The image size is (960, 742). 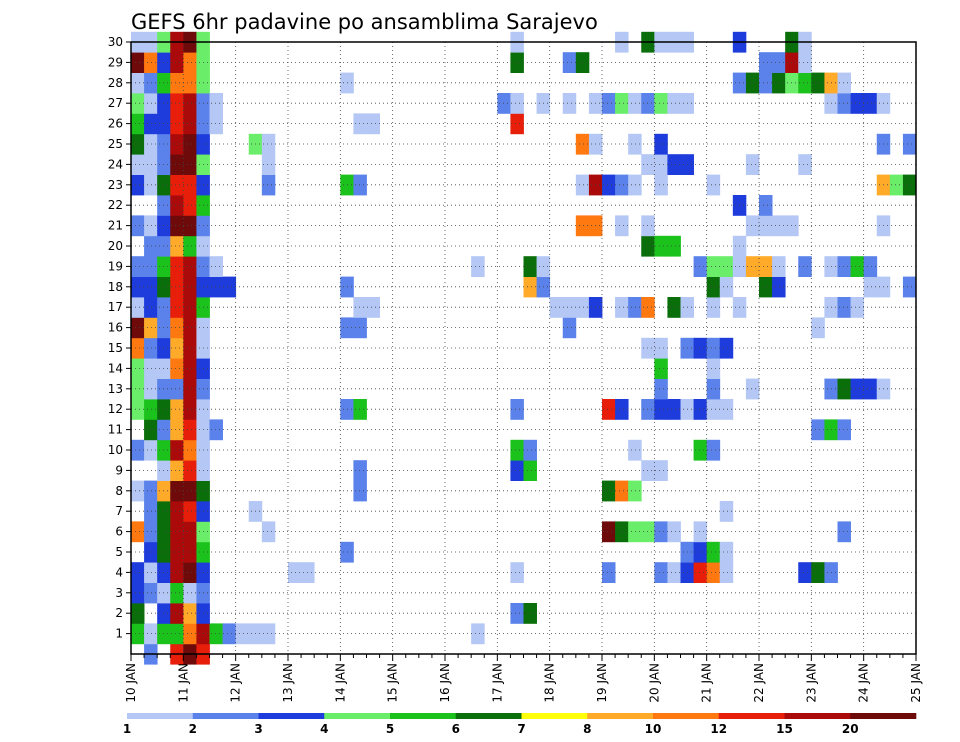 What do you see at coordinates (115, 328) in the screenshot?
I see `y-tick-label: 16` at bounding box center [115, 328].